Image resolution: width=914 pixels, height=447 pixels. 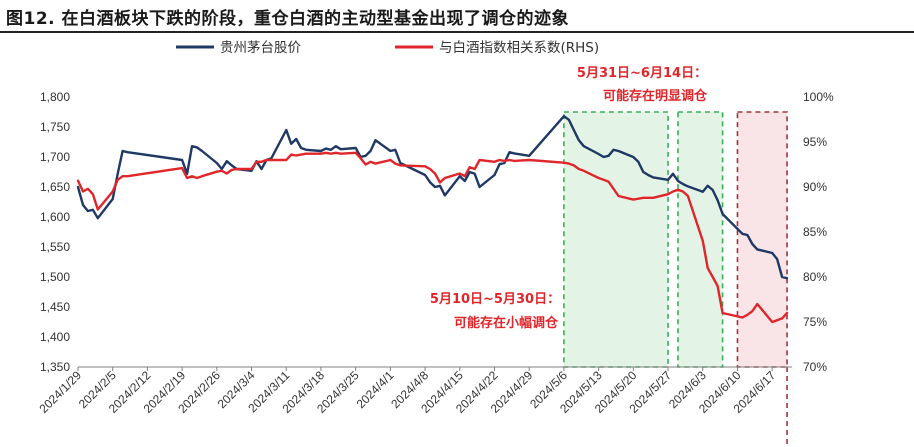 I want to click on annotation-line-1-major: 5月31日~6月14日：, so click(x=642, y=73).